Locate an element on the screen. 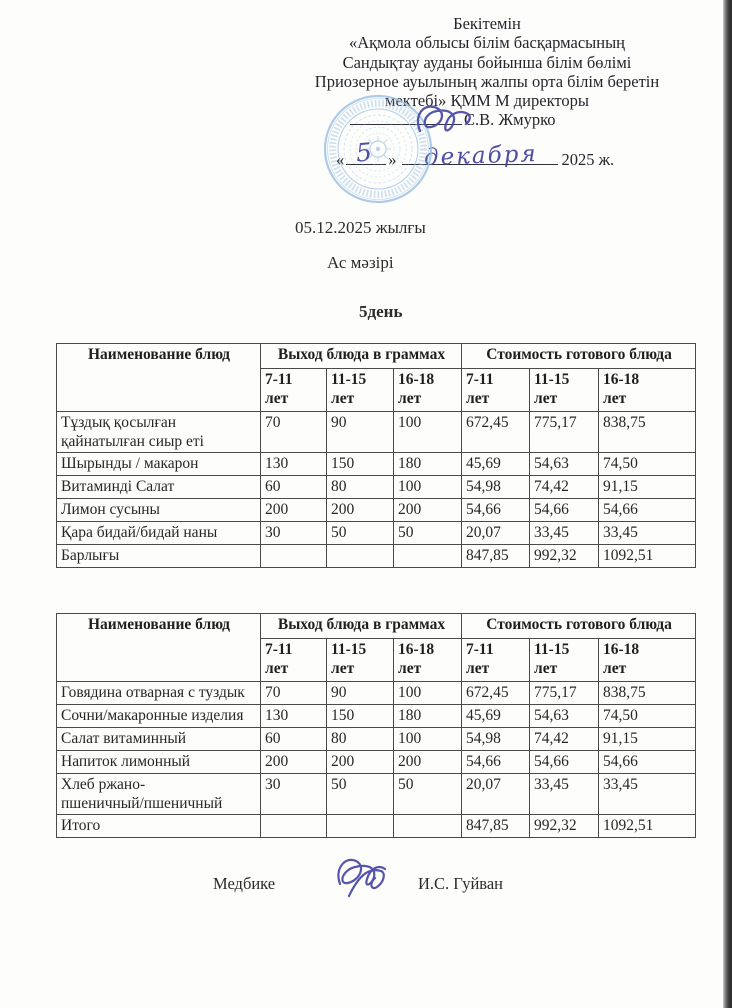 This screenshot has width=732, height=1008. dish-name-cell: Итого is located at coordinates (158, 826).